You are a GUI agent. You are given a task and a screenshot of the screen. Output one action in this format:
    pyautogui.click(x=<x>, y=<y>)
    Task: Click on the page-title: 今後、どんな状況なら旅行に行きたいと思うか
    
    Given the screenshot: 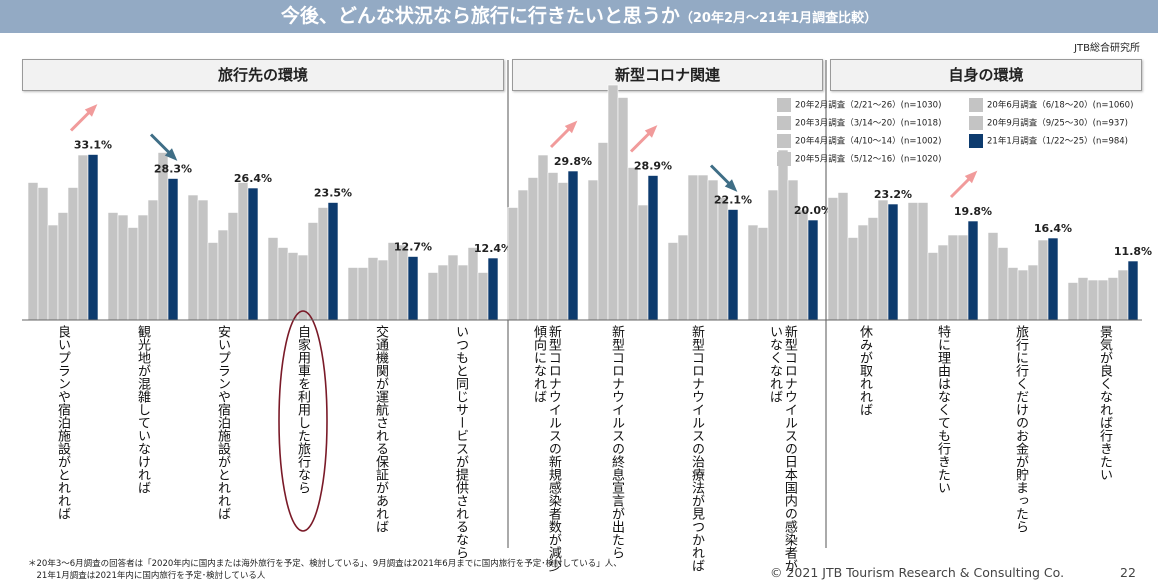 What is the action you would take?
    pyautogui.click(x=480, y=16)
    